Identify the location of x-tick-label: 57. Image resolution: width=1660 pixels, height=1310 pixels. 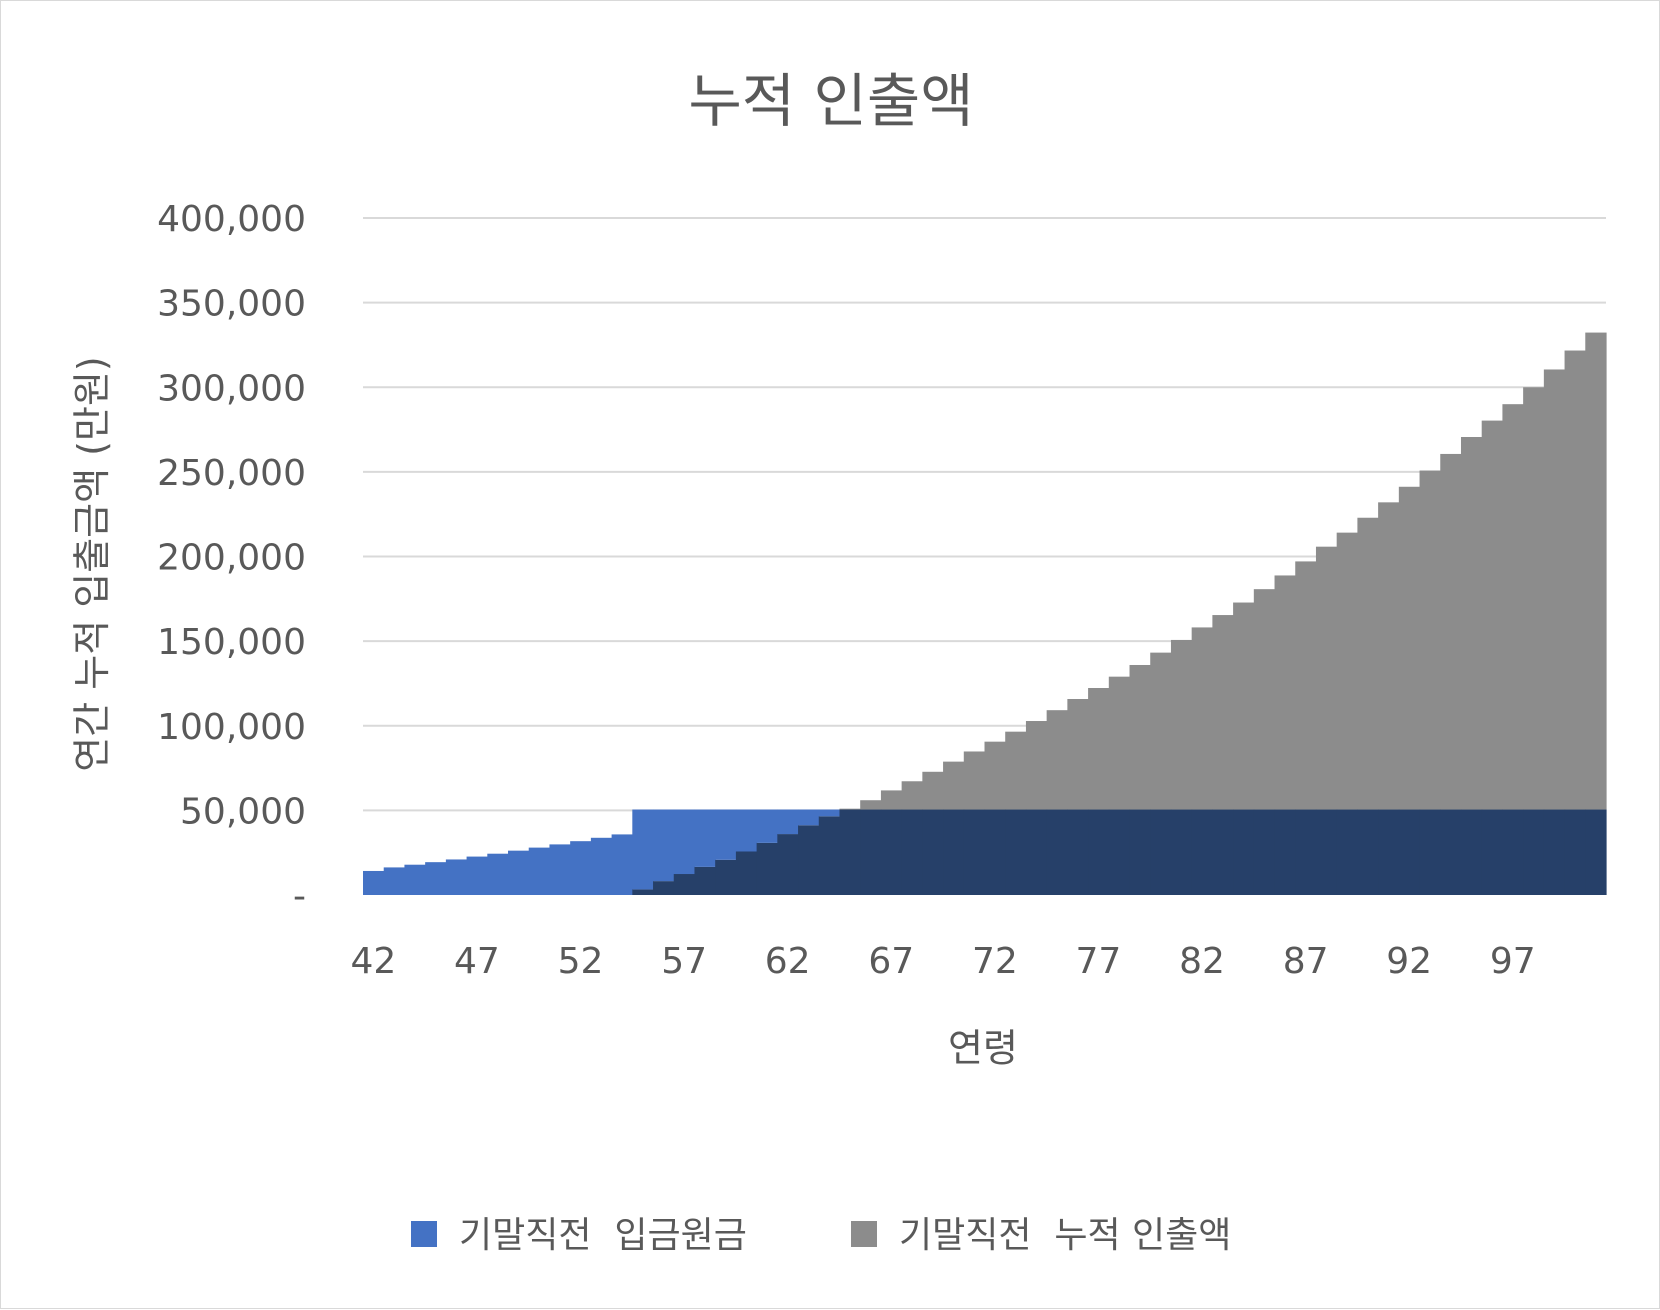
(684, 961).